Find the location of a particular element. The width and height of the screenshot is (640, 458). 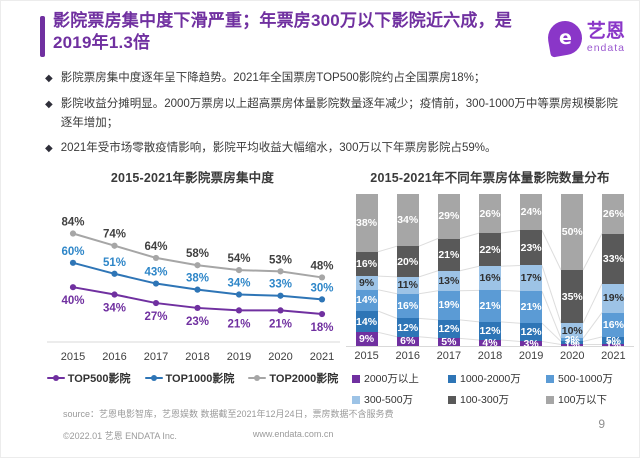

bar-segment: 9% is located at coordinates (366, 339).